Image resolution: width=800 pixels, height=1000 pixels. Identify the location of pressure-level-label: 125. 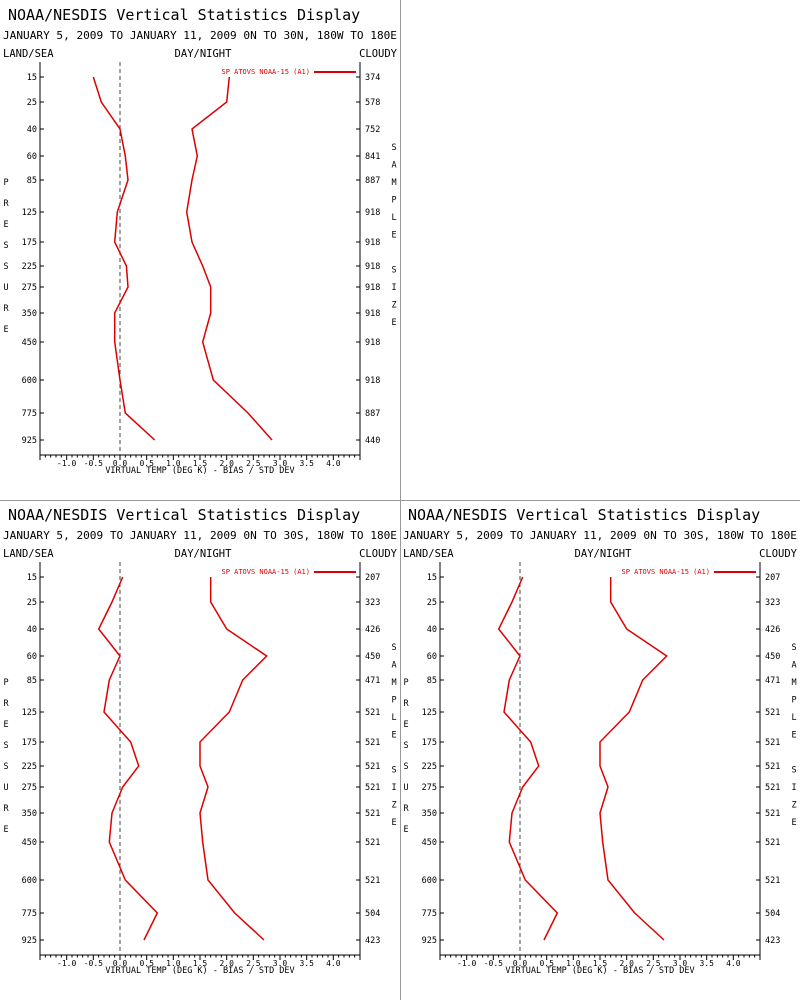
(429, 713).